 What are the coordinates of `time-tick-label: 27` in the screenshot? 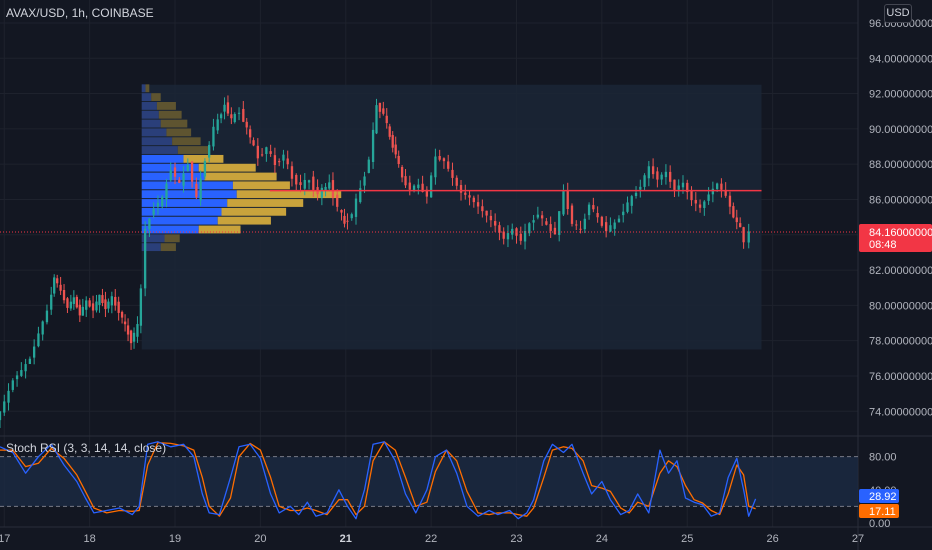 It's located at (858, 539).